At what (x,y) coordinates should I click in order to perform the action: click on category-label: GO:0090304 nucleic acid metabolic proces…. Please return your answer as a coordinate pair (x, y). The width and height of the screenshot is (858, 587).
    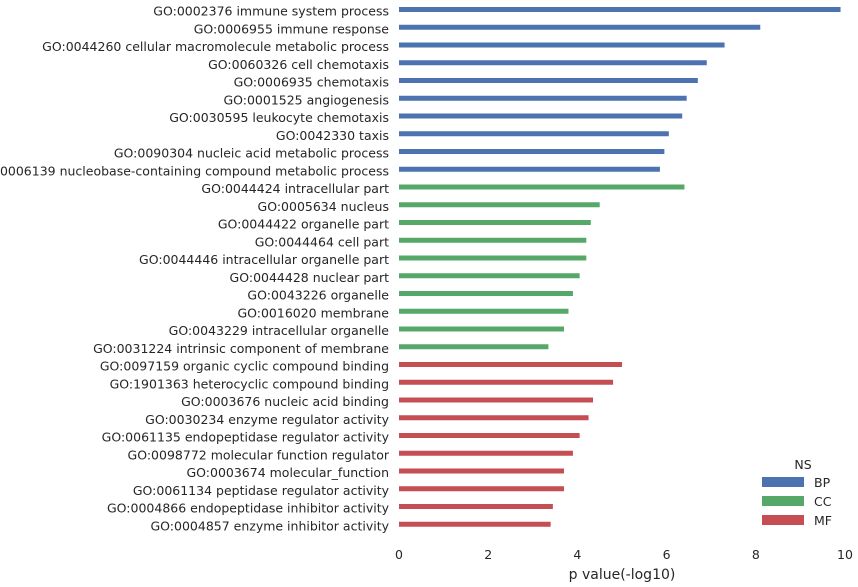
    Looking at the image, I should click on (251, 153).